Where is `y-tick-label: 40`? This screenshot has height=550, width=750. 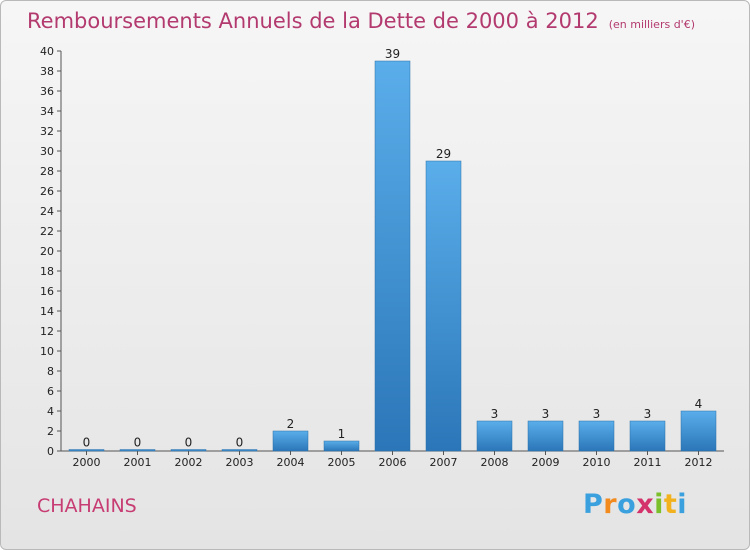 y-tick-label: 40 is located at coordinates (47, 51).